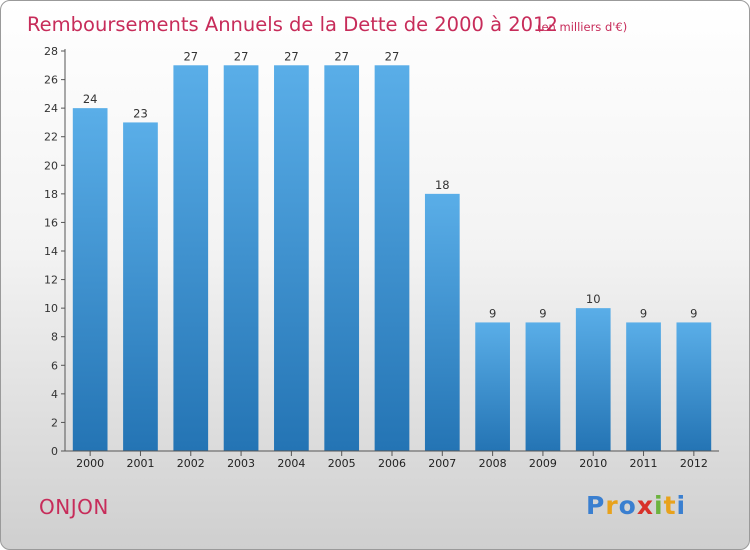 The width and height of the screenshot is (750, 550). What do you see at coordinates (90, 463) in the screenshot?
I see `x-tick-label: 2000` at bounding box center [90, 463].